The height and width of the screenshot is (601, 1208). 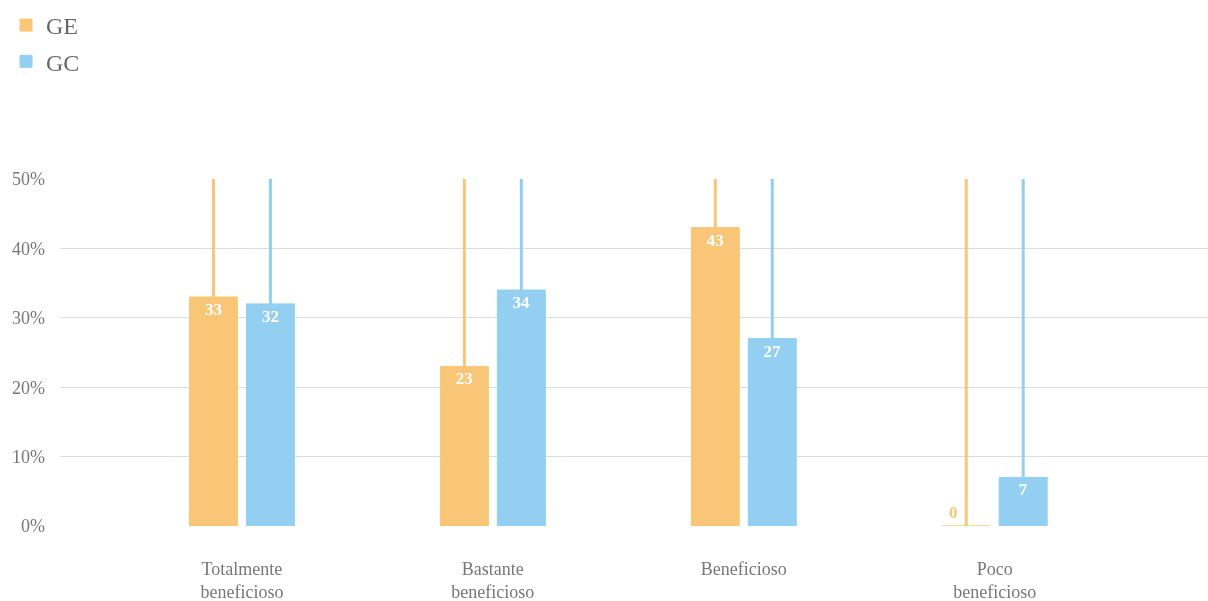 What do you see at coordinates (33, 526) in the screenshot?
I see `y-tick-label: 0%` at bounding box center [33, 526].